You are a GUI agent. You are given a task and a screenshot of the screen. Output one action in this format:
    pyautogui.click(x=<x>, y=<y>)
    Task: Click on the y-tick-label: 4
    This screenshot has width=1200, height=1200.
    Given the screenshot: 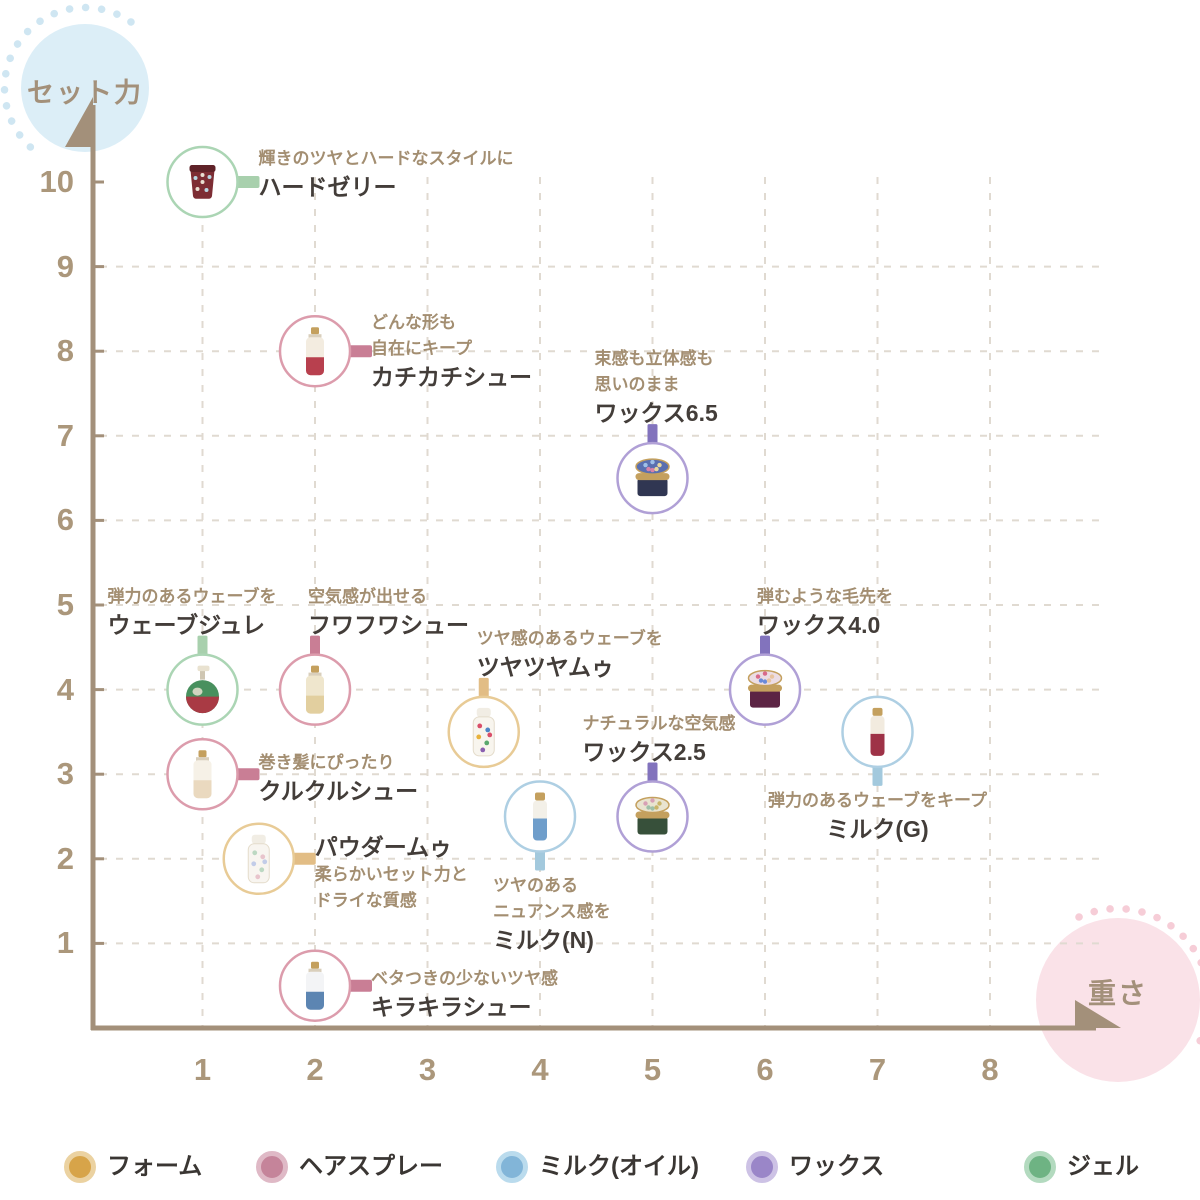 What is the action you would take?
    pyautogui.click(x=65, y=689)
    